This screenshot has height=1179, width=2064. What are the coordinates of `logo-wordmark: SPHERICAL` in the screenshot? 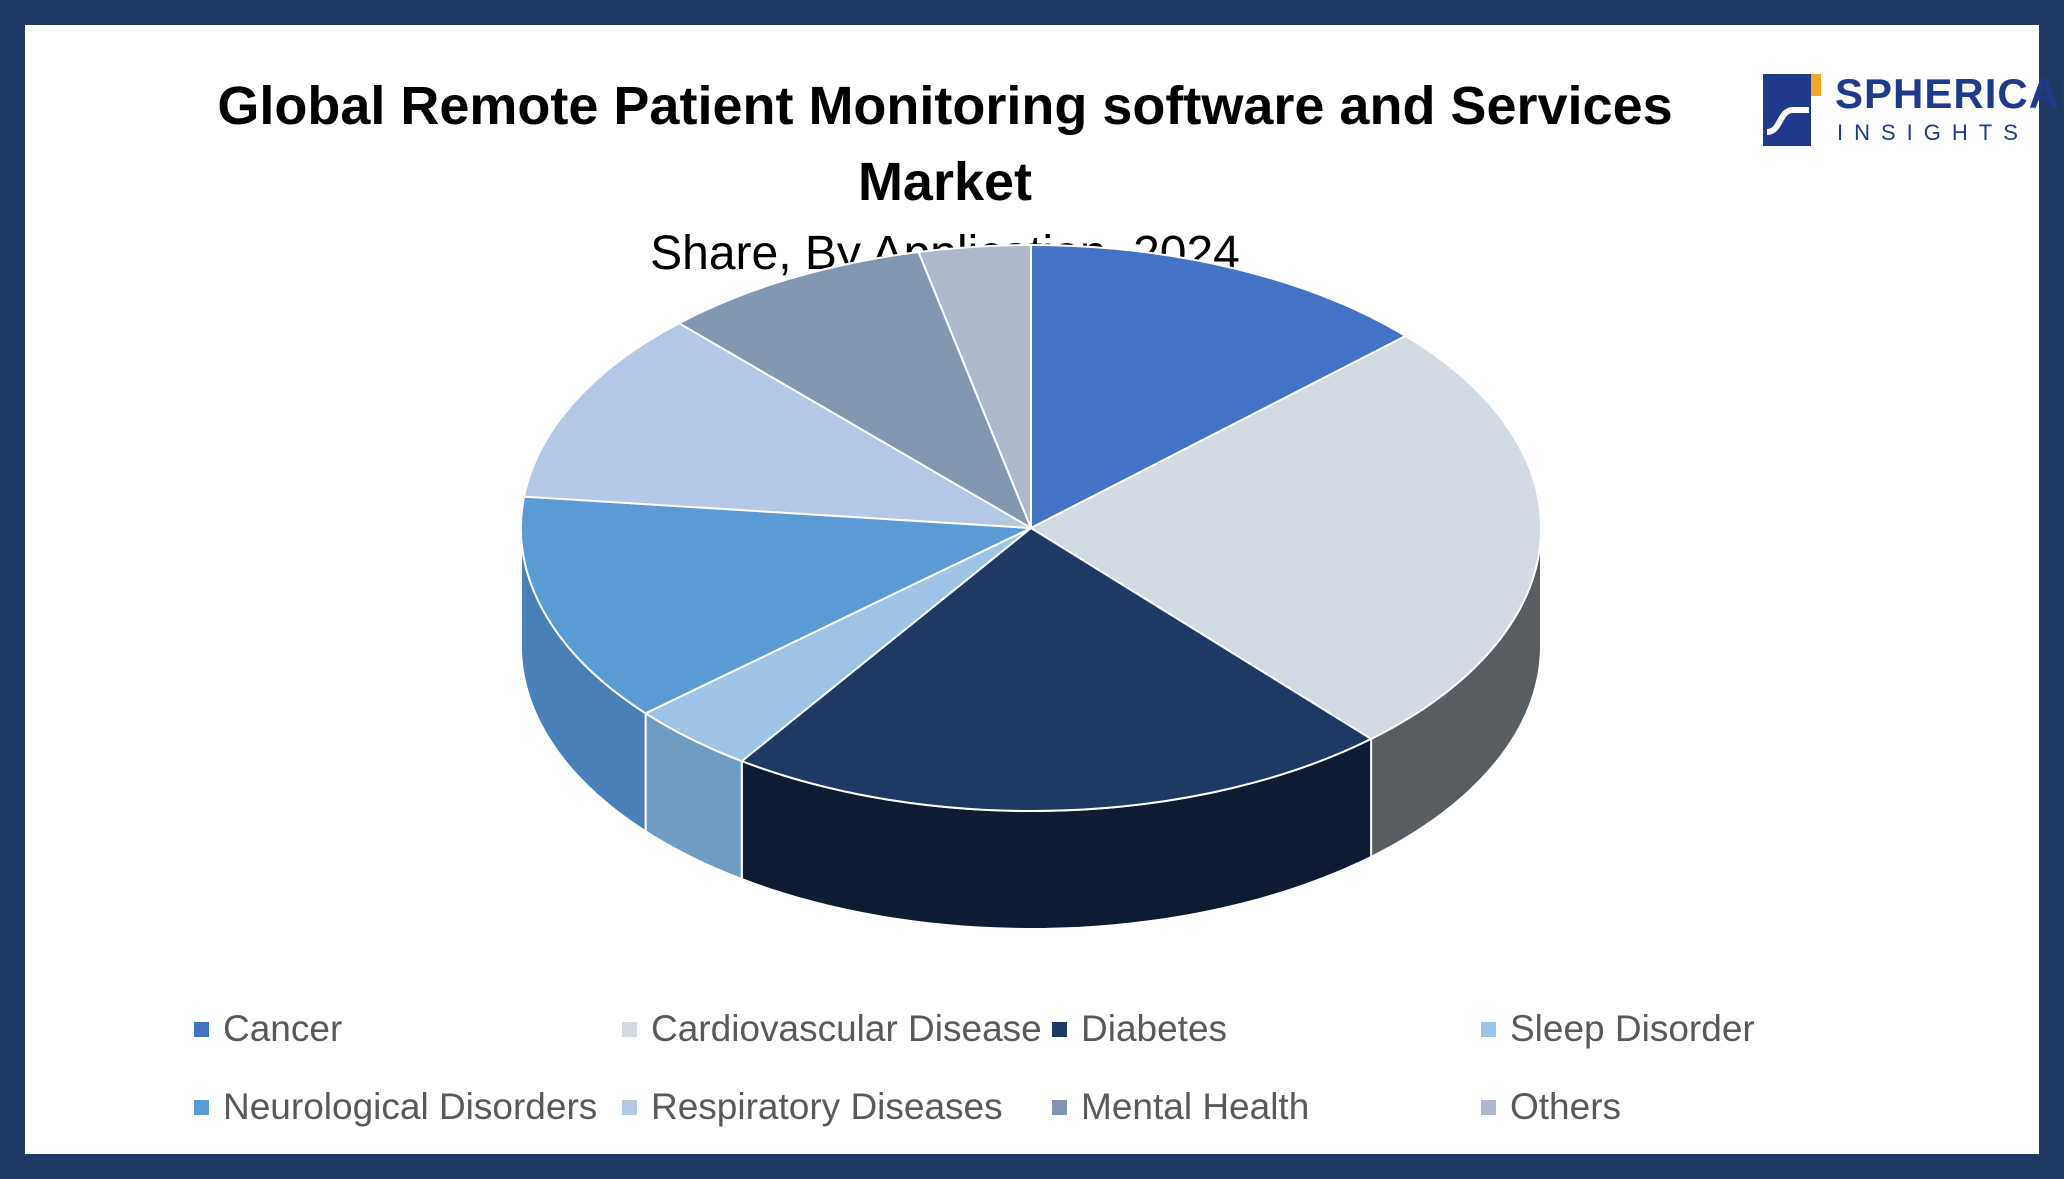 It's located at (1949, 93).